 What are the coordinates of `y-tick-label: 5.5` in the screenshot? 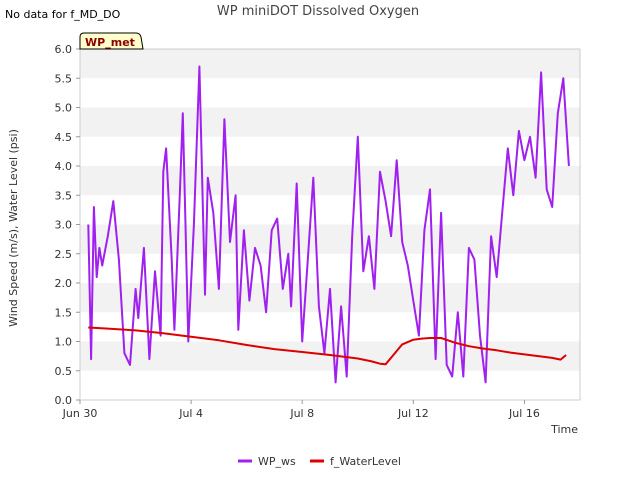 It's located at (64, 78).